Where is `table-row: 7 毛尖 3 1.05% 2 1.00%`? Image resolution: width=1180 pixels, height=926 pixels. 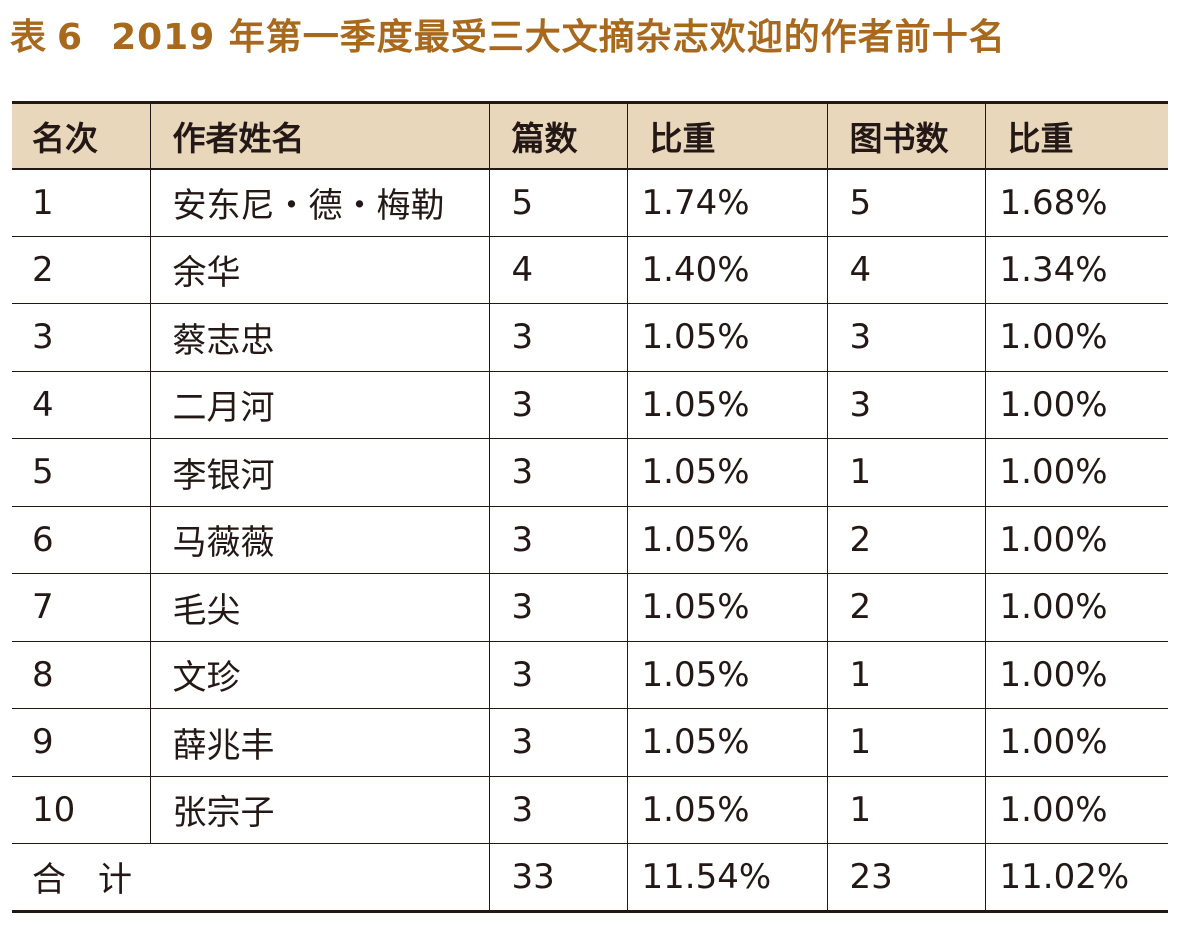
table-row: 7 毛尖 3 1.05% 2 1.00% is located at coordinates (590, 607).